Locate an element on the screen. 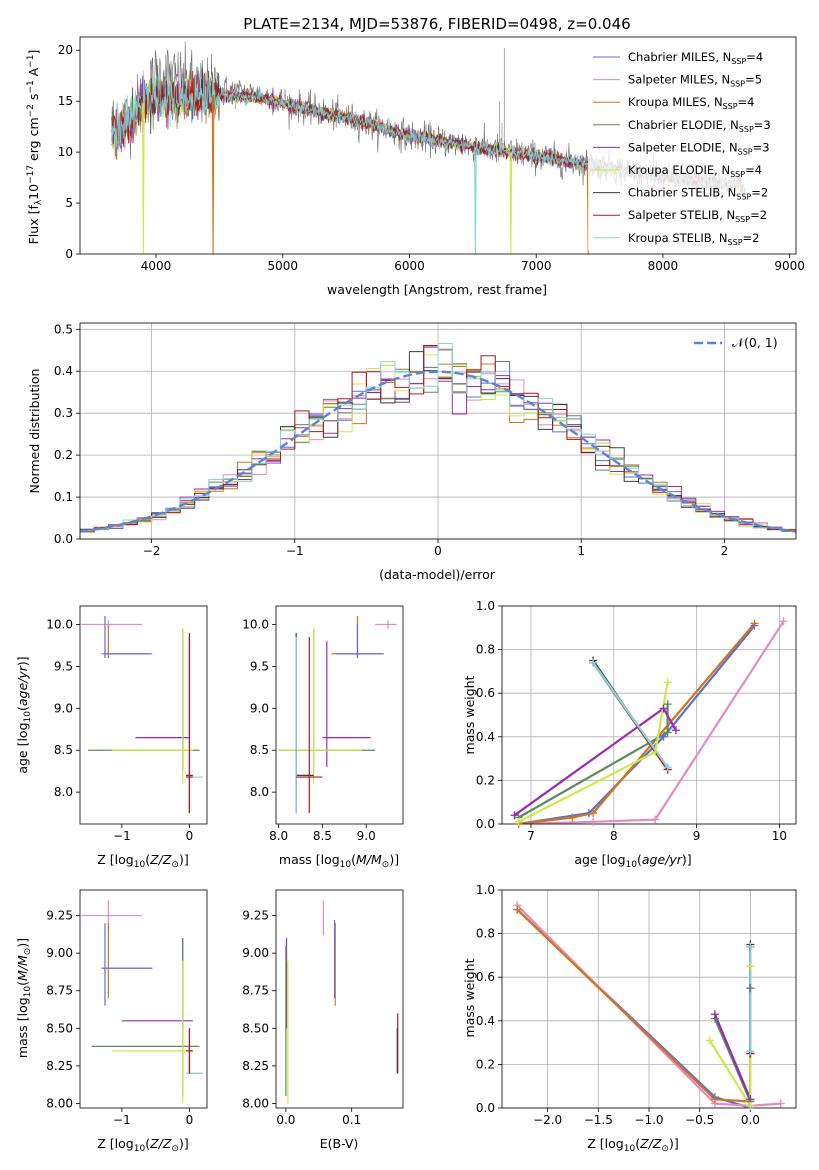 This screenshot has width=819, height=1170. spectrum-tick-label-y: 20 is located at coordinates (65, 50).